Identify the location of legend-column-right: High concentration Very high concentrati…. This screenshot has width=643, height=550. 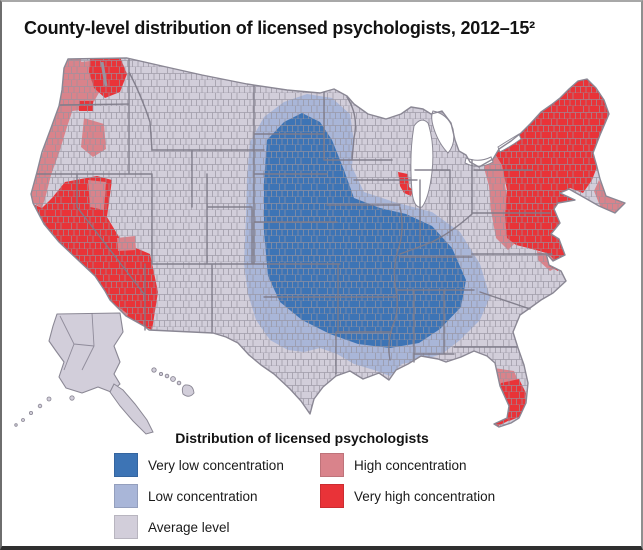
(407, 484).